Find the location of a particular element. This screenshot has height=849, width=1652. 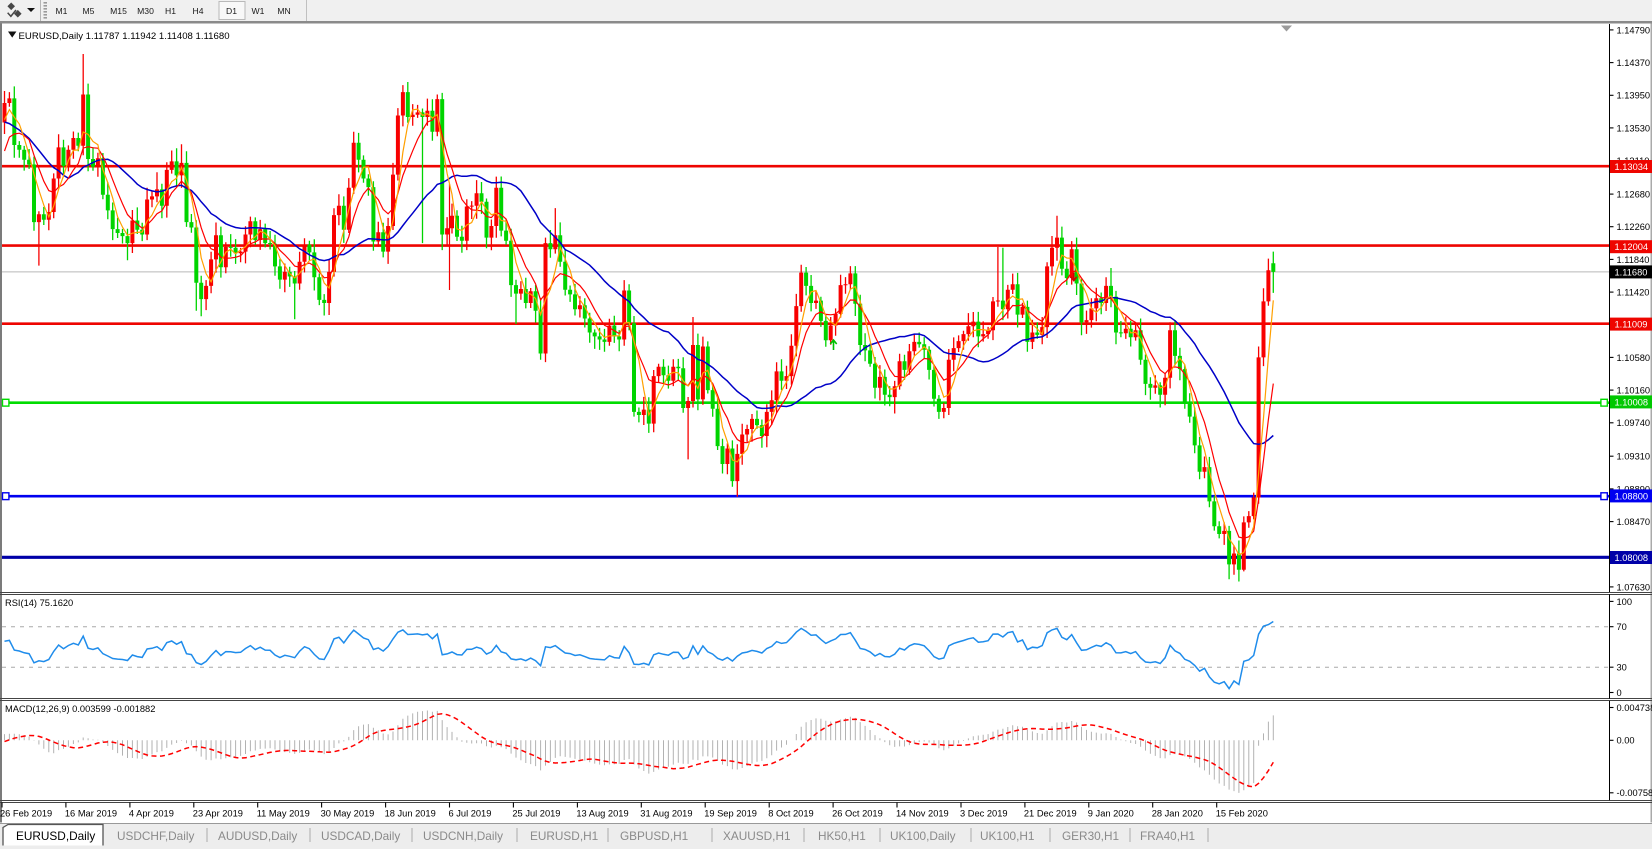

svg-text: 11 May 2019 is located at coordinates (283, 813).